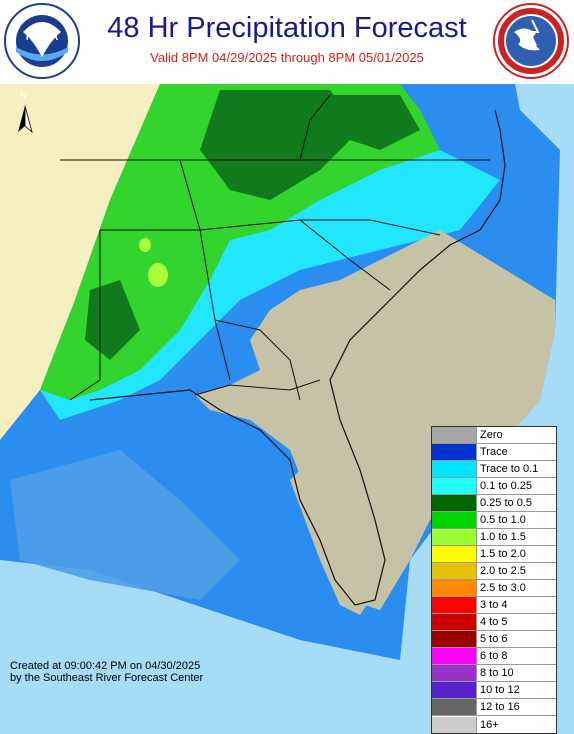  I want to click on north-label: N, so click(23, 95).